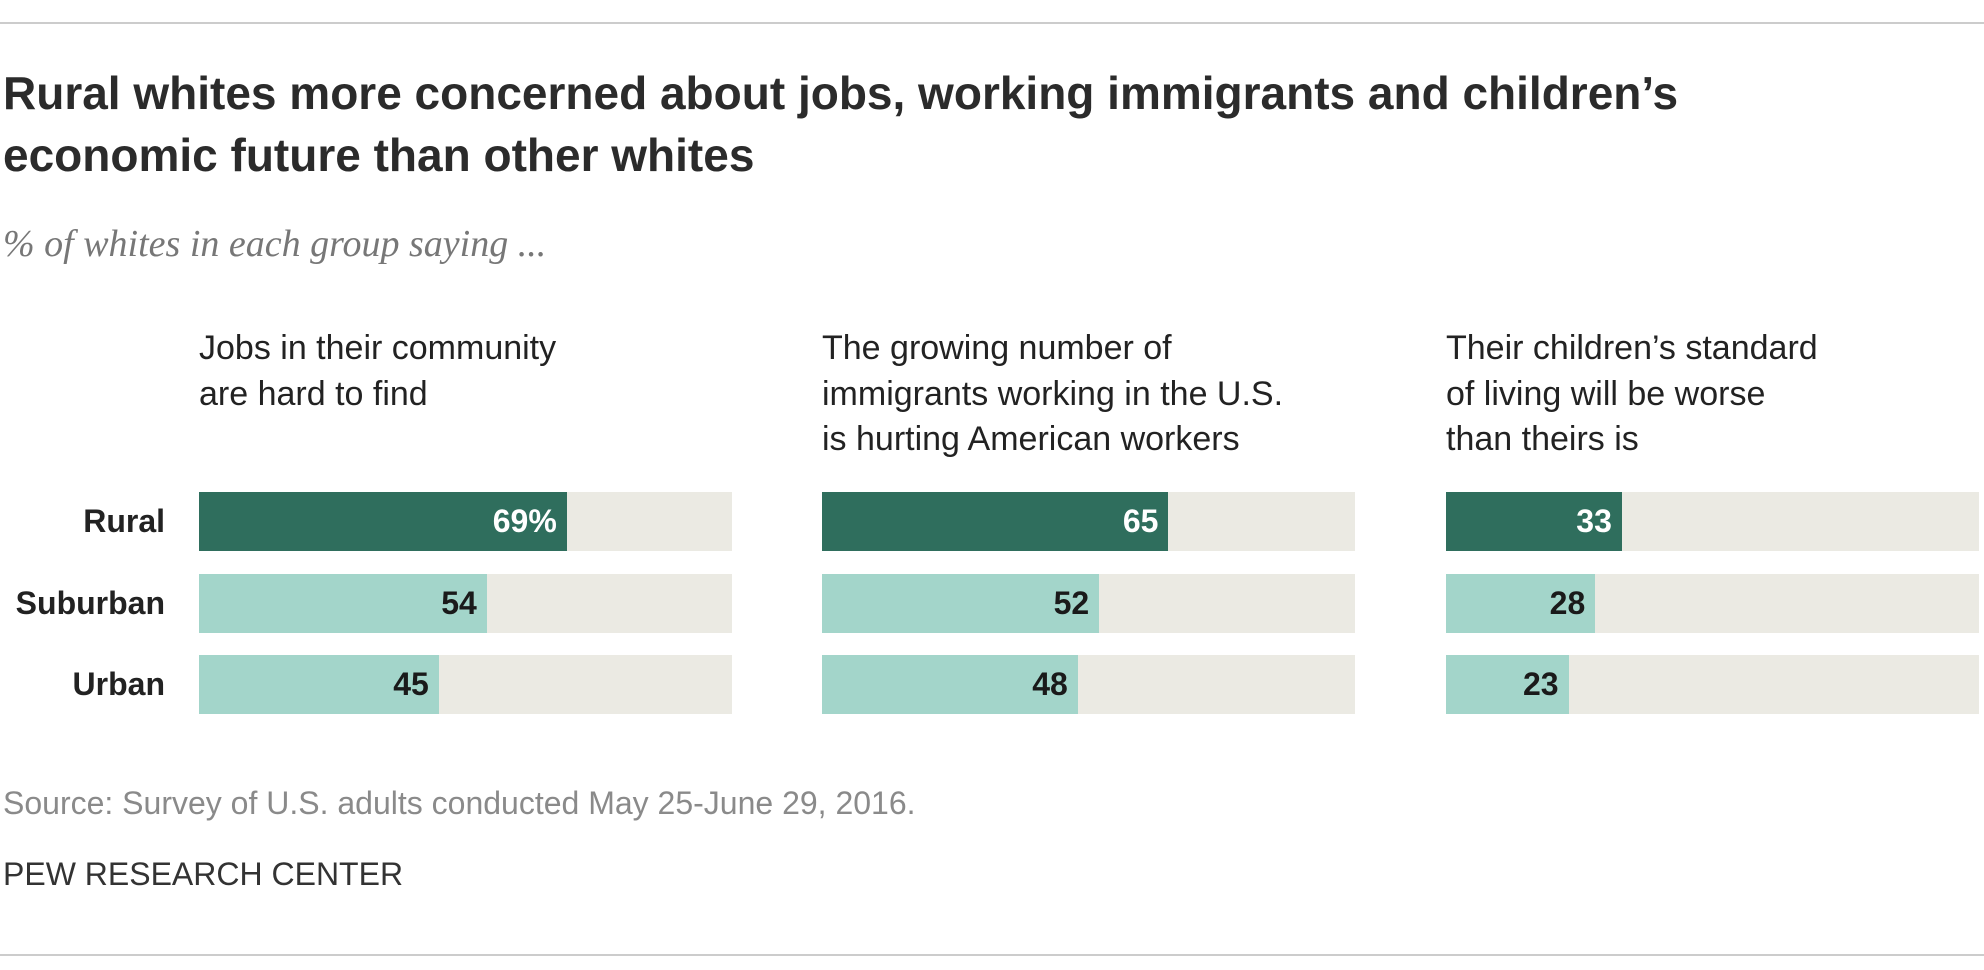 The image size is (1984, 970). I want to click on panel-title: Jobs in their community are hard to find, so click(378, 371).